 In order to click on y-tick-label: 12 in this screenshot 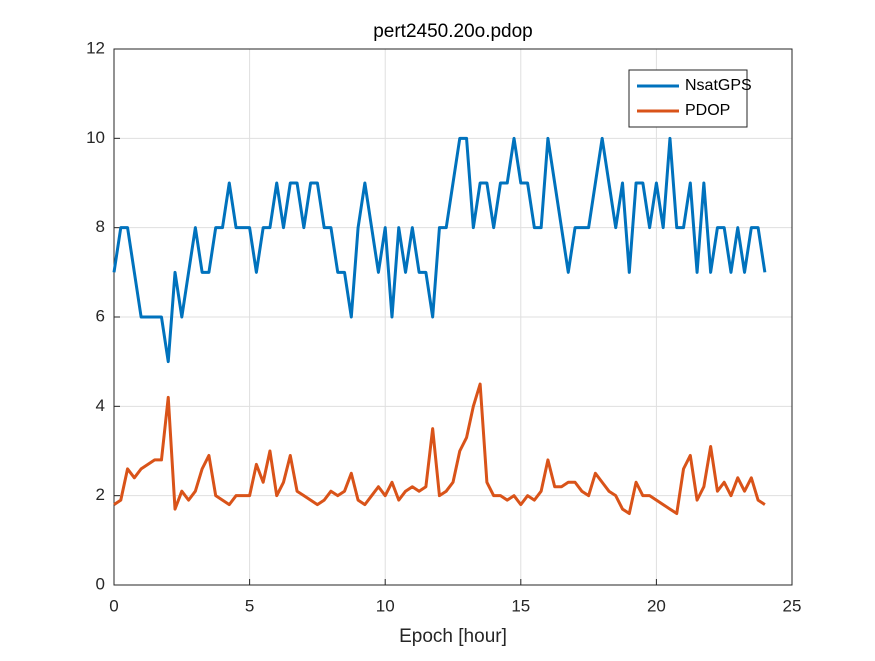, I will do `click(95, 47)`.